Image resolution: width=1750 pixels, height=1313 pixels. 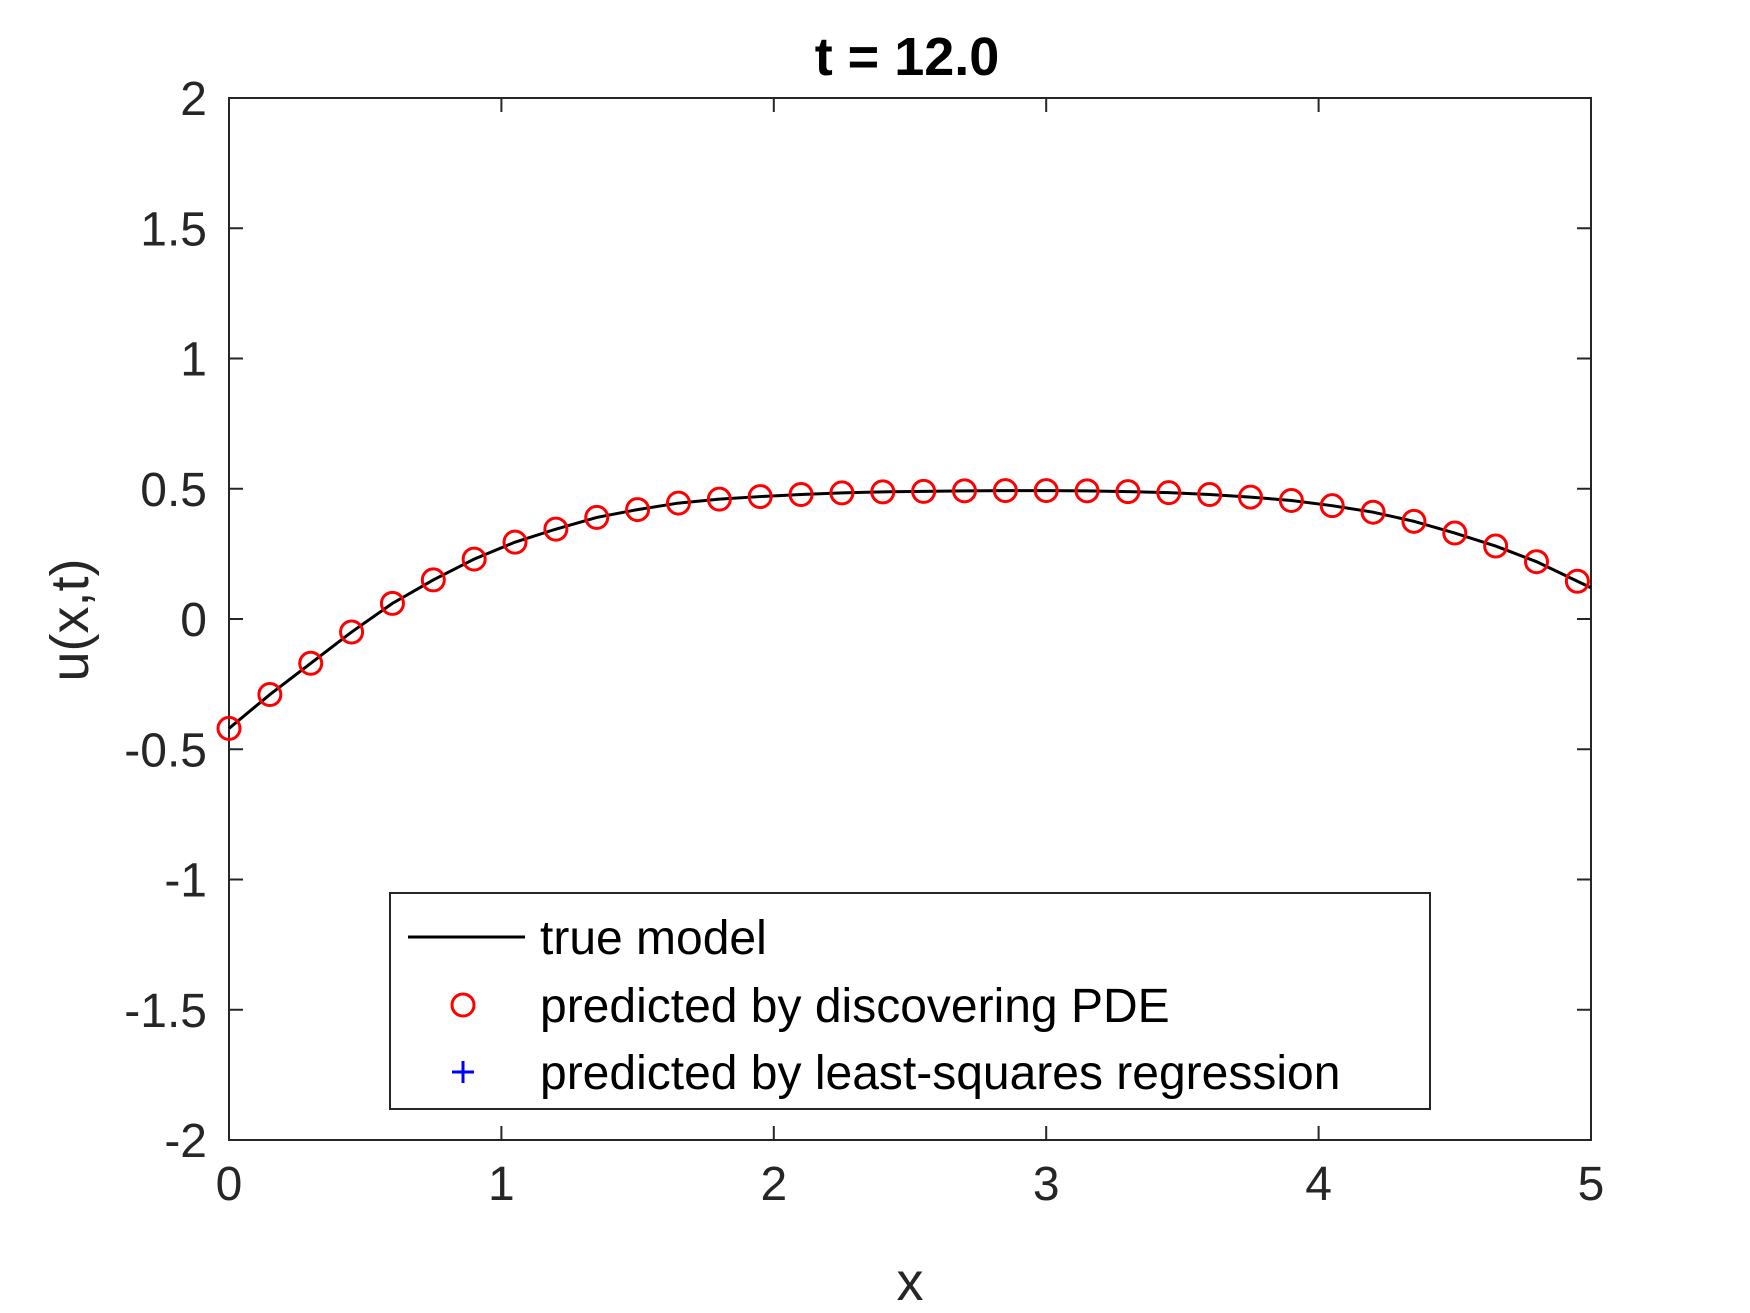 What do you see at coordinates (70, 619) in the screenshot?
I see `y-axis-label: u(x,t)` at bounding box center [70, 619].